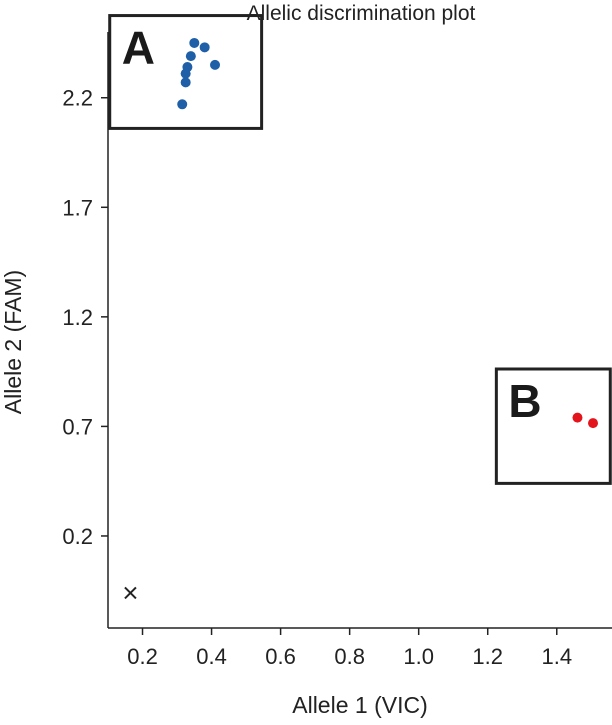 This screenshot has height=725, width=612. I want to click on x-tick-label: 1.2, so click(487, 656).